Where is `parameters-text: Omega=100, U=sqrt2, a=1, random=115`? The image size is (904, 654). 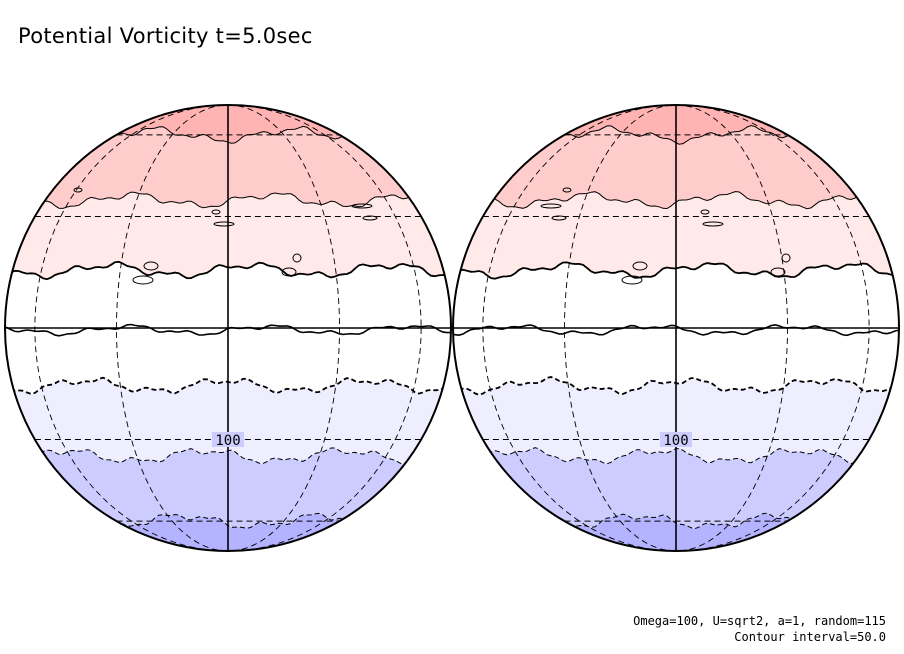
parameters-text: Omega=100, U=sqrt2, a=1, random=115 is located at coordinates (759, 621).